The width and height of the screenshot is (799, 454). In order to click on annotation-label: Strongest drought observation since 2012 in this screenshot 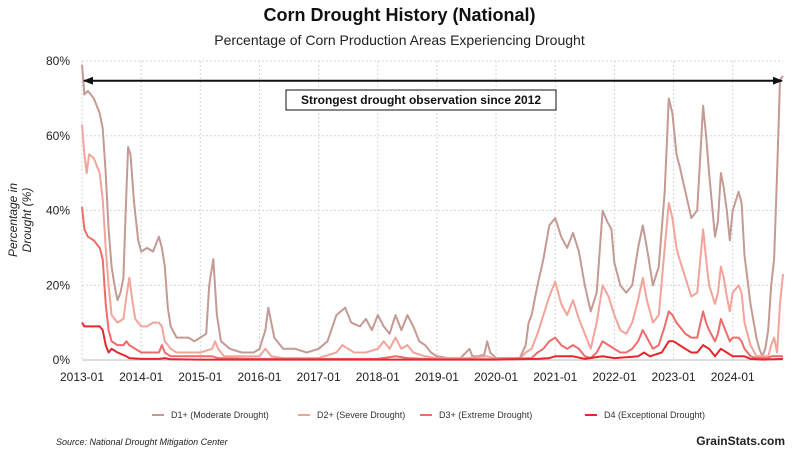, I will do `click(421, 100)`.